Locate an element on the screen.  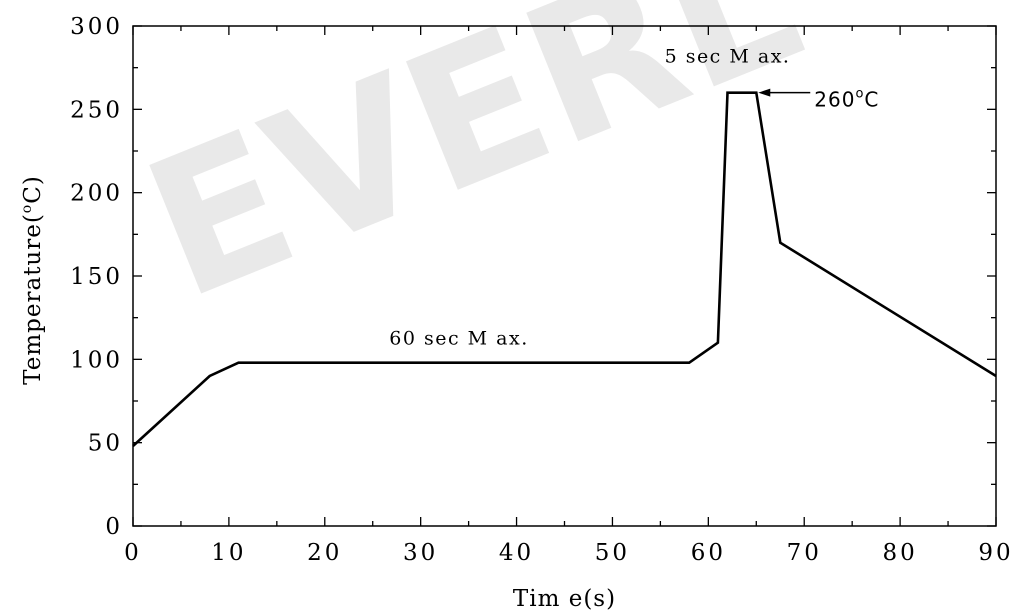
soak-time-annotation: 60 sec M ax. is located at coordinates (458, 338).